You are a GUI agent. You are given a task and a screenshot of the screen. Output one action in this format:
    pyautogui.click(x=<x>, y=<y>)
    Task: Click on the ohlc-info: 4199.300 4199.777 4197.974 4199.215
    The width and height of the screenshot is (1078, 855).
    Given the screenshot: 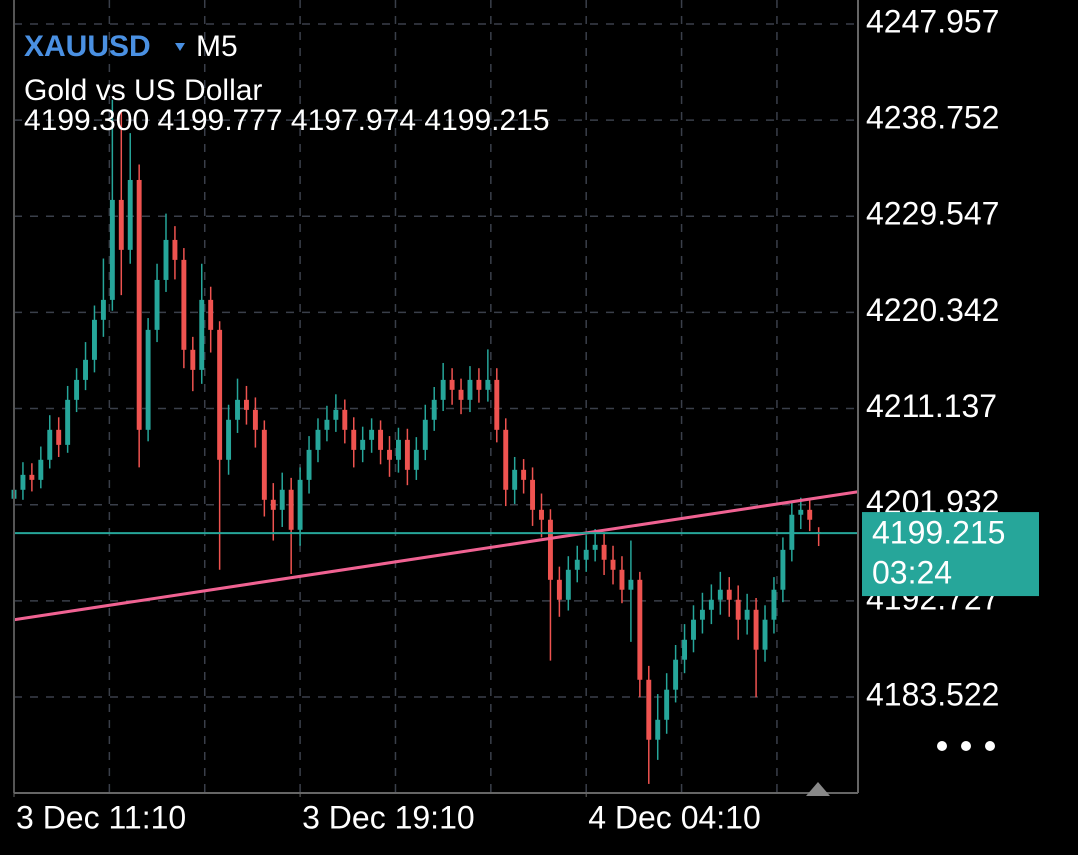 What is the action you would take?
    pyautogui.click(x=287, y=120)
    